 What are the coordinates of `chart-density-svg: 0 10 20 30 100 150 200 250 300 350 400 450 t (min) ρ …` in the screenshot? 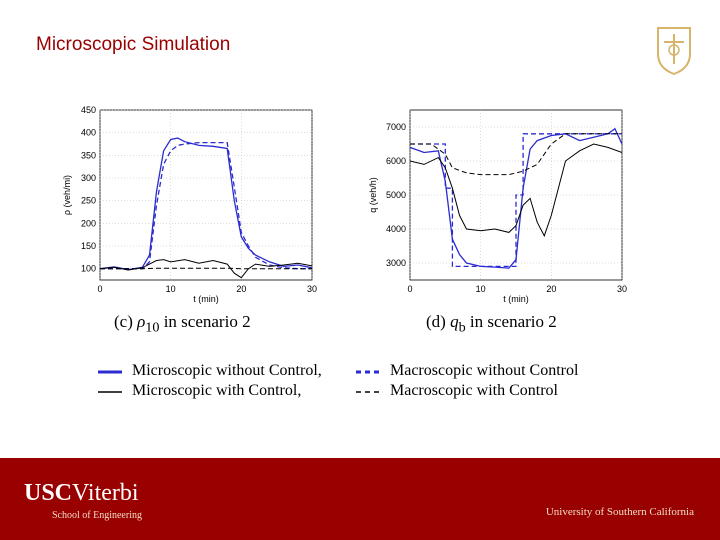 It's located at (189, 204).